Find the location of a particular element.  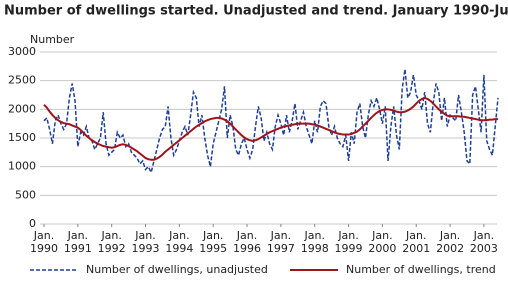

y-axis-label: Number is located at coordinates (52, 39).